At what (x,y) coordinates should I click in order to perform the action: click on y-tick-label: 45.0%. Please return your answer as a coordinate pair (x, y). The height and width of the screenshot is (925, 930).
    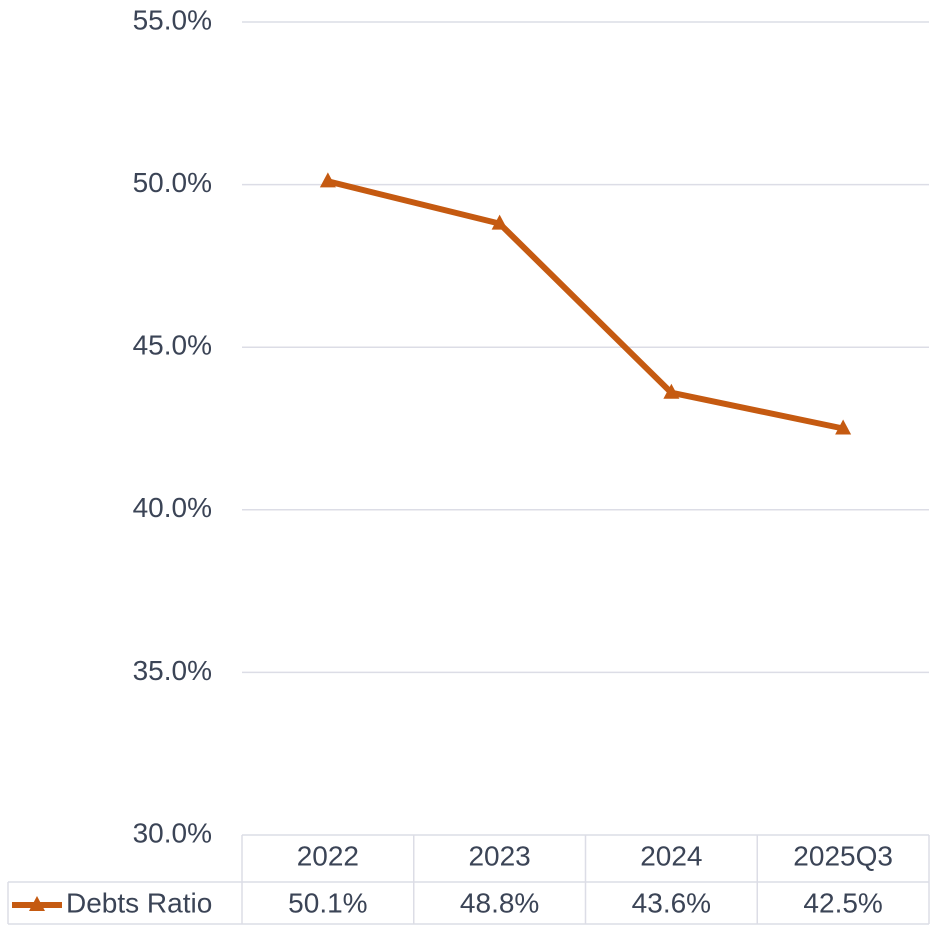
    Looking at the image, I should click on (172, 345).